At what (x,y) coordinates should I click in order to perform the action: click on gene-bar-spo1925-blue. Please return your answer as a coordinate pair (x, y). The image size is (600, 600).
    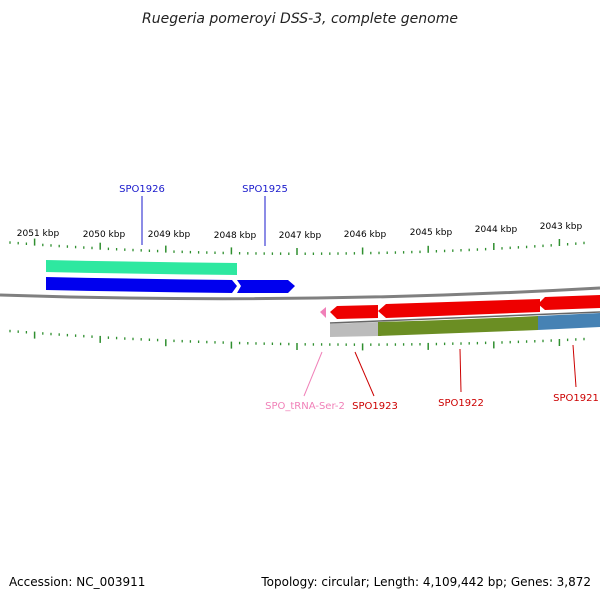
    Looking at the image, I should click on (266, 286).